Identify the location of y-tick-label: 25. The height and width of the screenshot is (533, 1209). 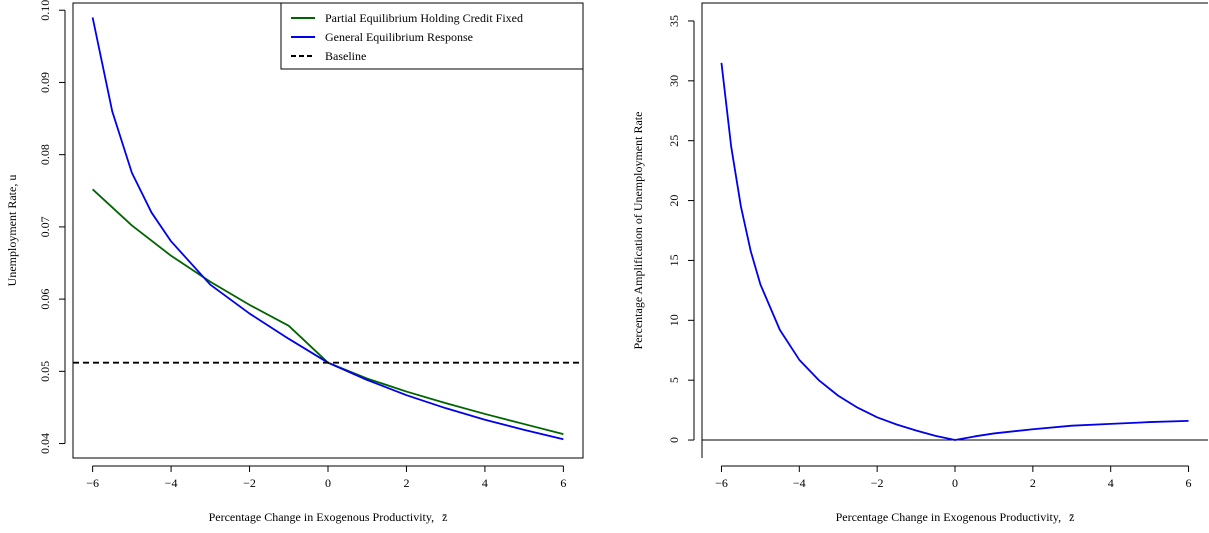
(674, 141).